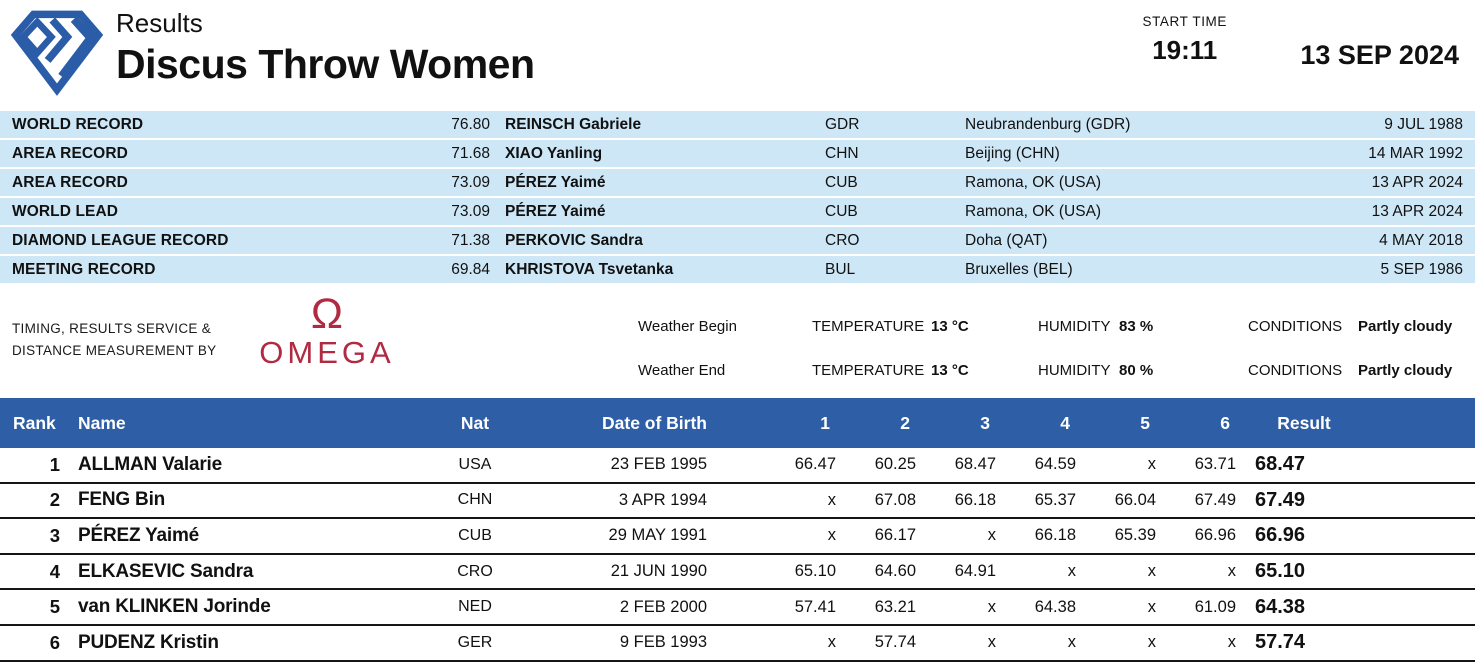 The width and height of the screenshot is (1475, 662). What do you see at coordinates (654, 422) in the screenshot?
I see `column-header-dob: Date of Birth` at bounding box center [654, 422].